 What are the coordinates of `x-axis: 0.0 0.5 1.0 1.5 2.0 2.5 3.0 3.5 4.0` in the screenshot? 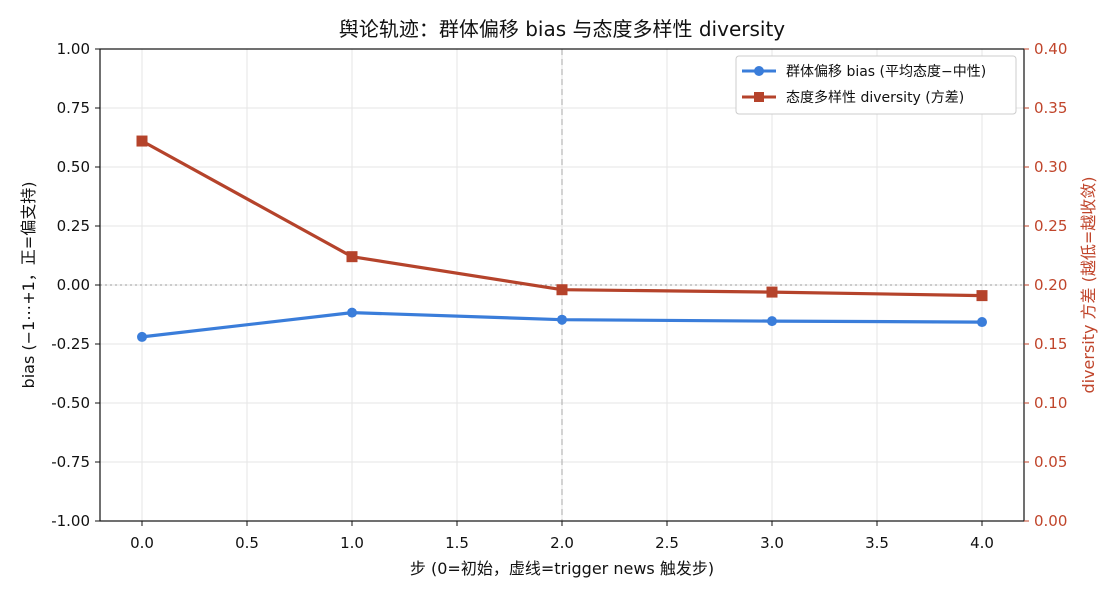 It's located at (562, 536).